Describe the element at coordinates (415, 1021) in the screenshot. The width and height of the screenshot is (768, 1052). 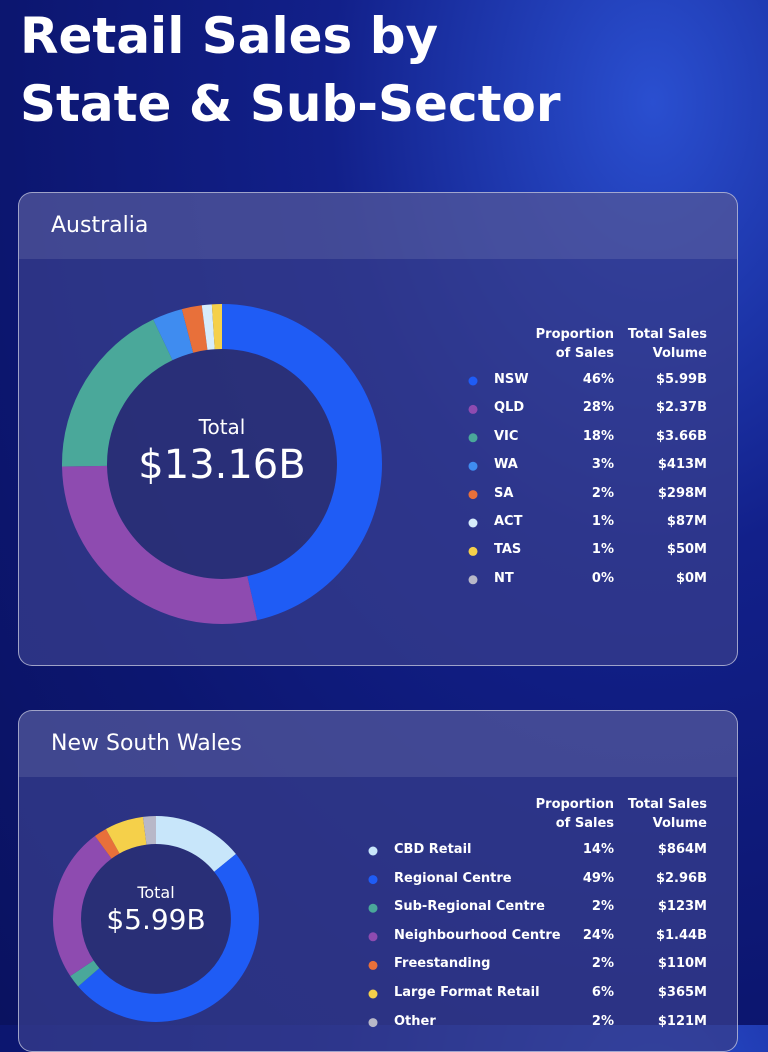
I see `legend-label: Other` at that location.